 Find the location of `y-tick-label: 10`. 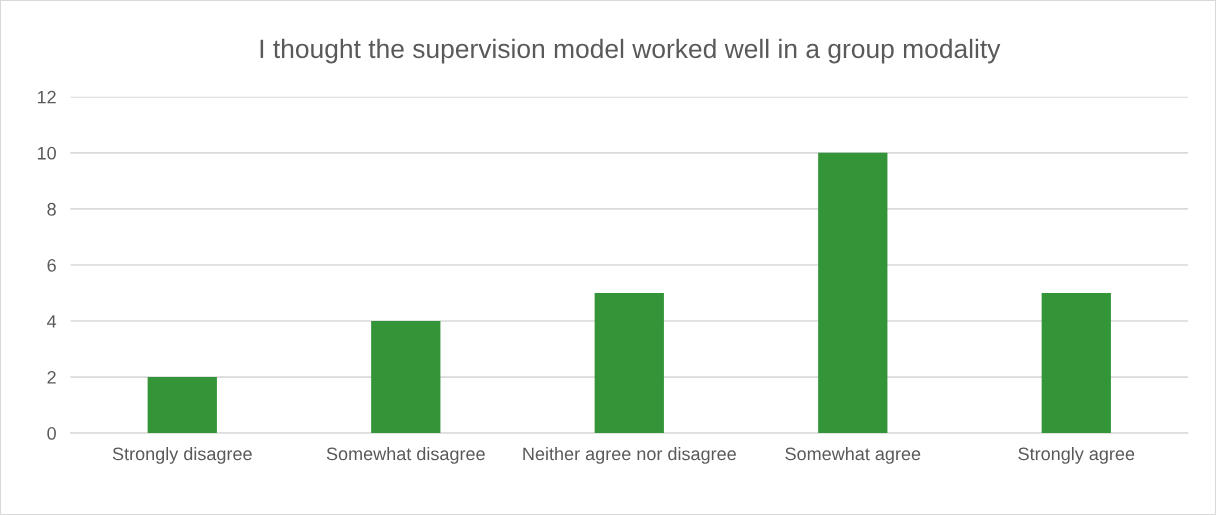

y-tick-label: 10 is located at coordinates (46, 153).